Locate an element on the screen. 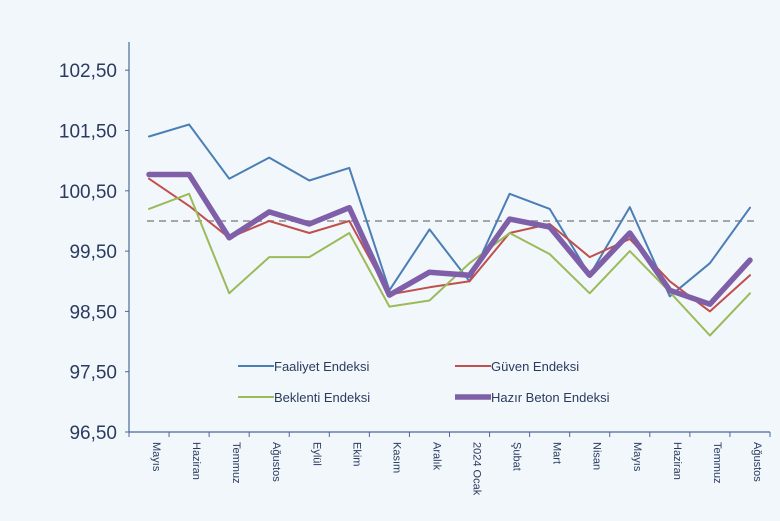 The image size is (780, 521). x-tick-label: Nisan is located at coordinates (597, 456).